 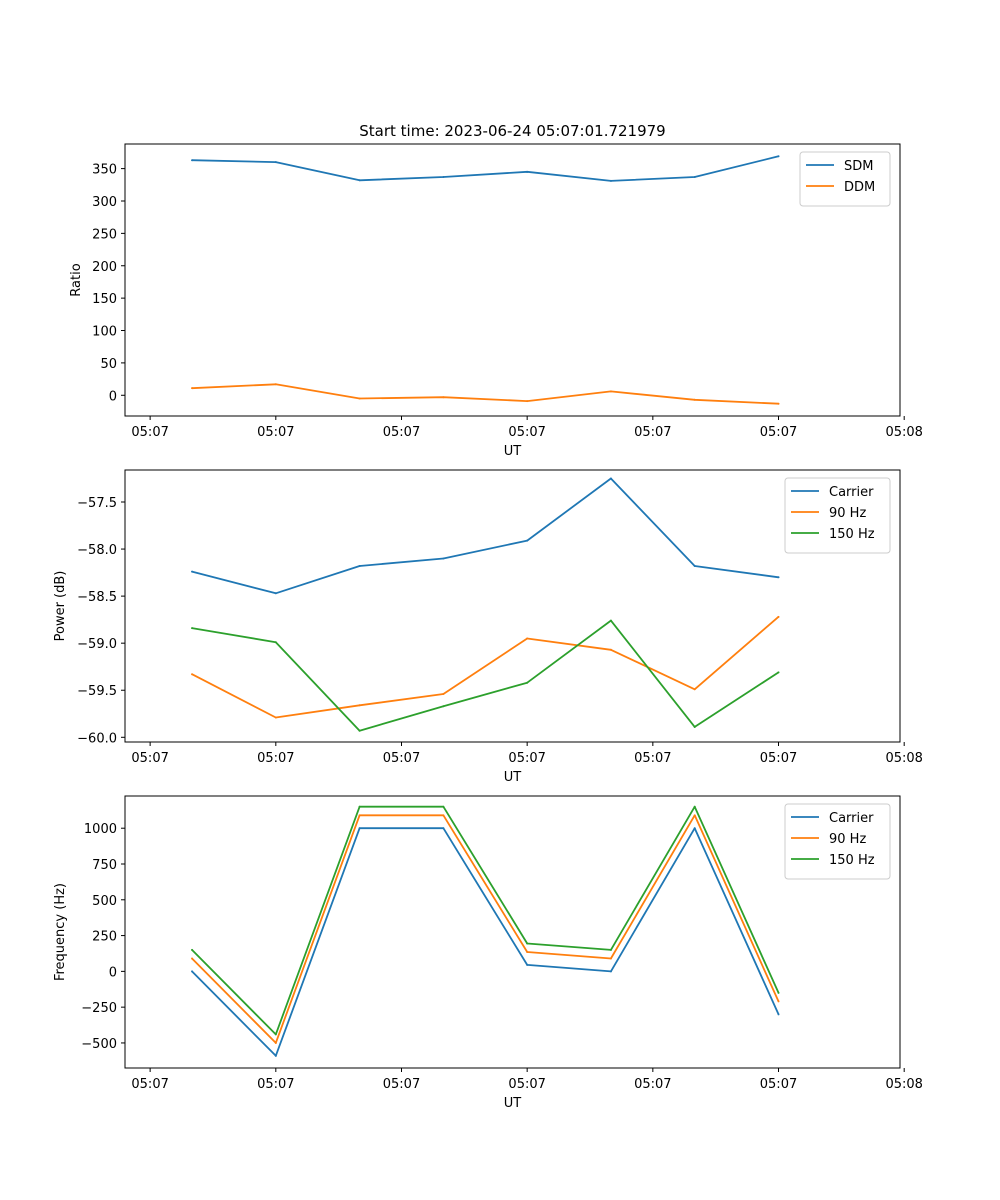 I want to click on y-tick-label: −57.5, so click(x=97, y=503).